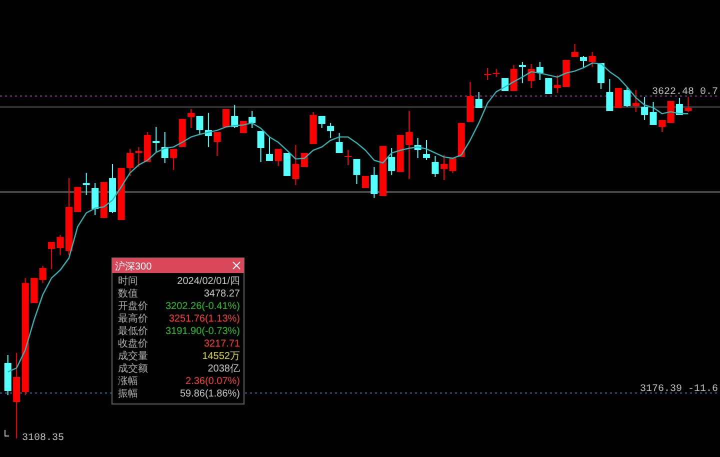 Image resolution: width=720 pixels, height=457 pixels. Describe the element at coordinates (133, 318) in the screenshot. I see `category-label: 最高价` at that location.